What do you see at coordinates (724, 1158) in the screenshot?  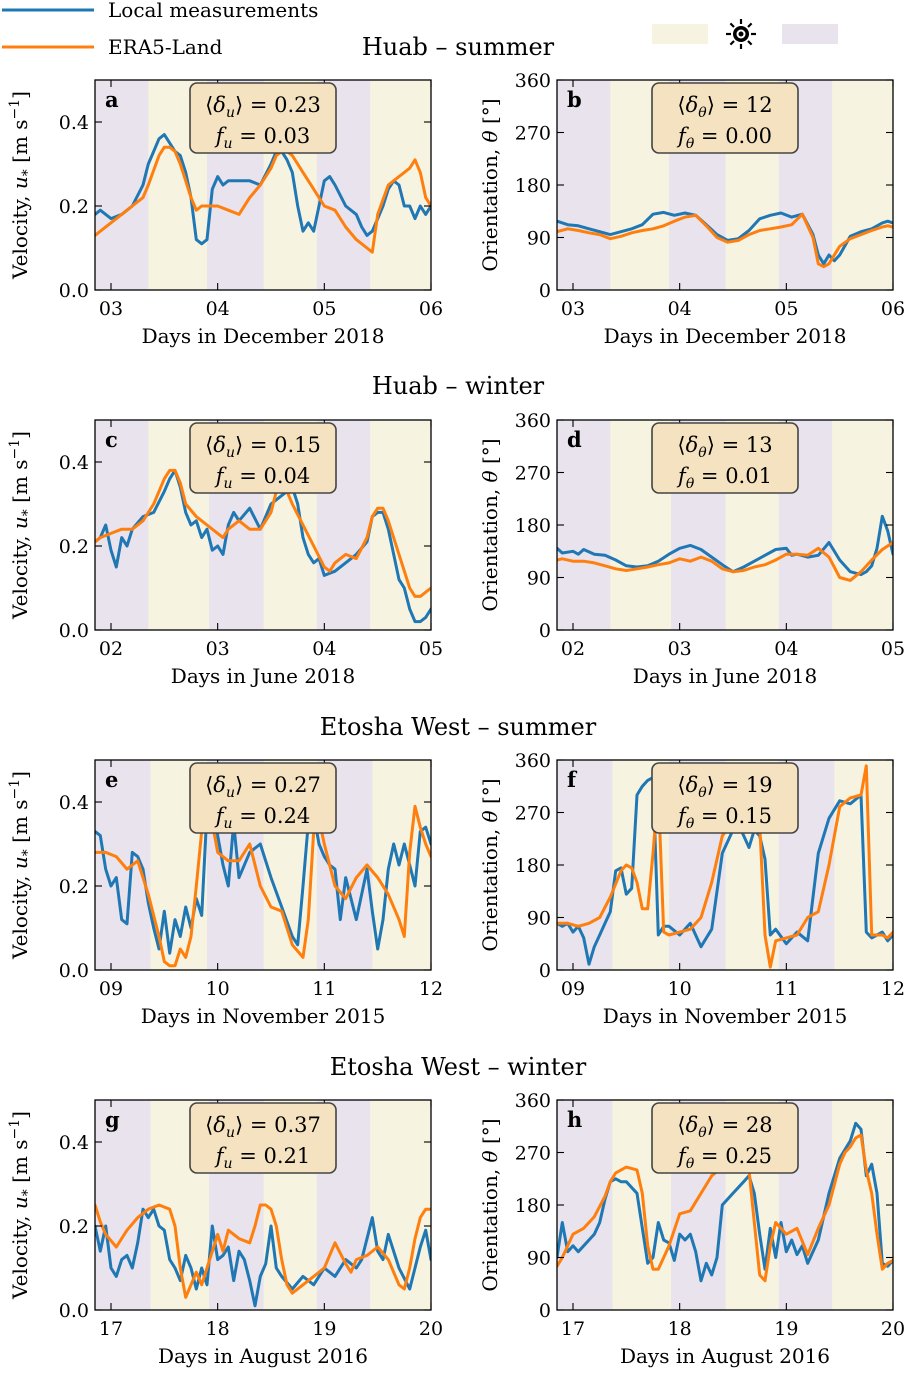 I see `stat-fraction: fθ = 0.25` at bounding box center [724, 1158].